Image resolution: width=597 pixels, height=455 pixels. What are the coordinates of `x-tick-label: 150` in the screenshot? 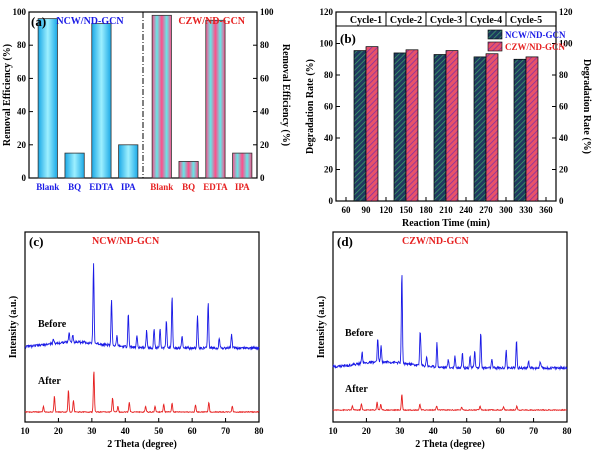 It's located at (406, 210).